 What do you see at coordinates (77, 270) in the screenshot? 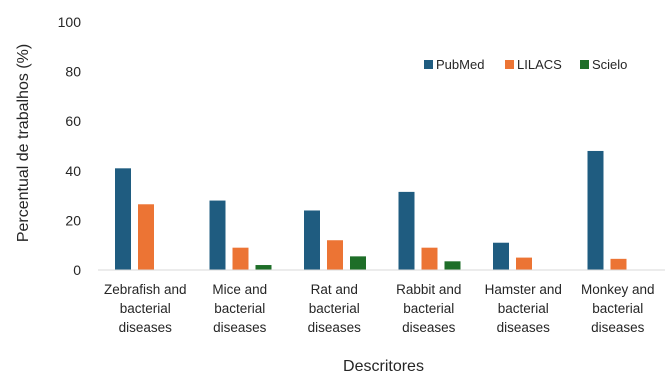
I see `y-tick-label: 0` at bounding box center [77, 270].